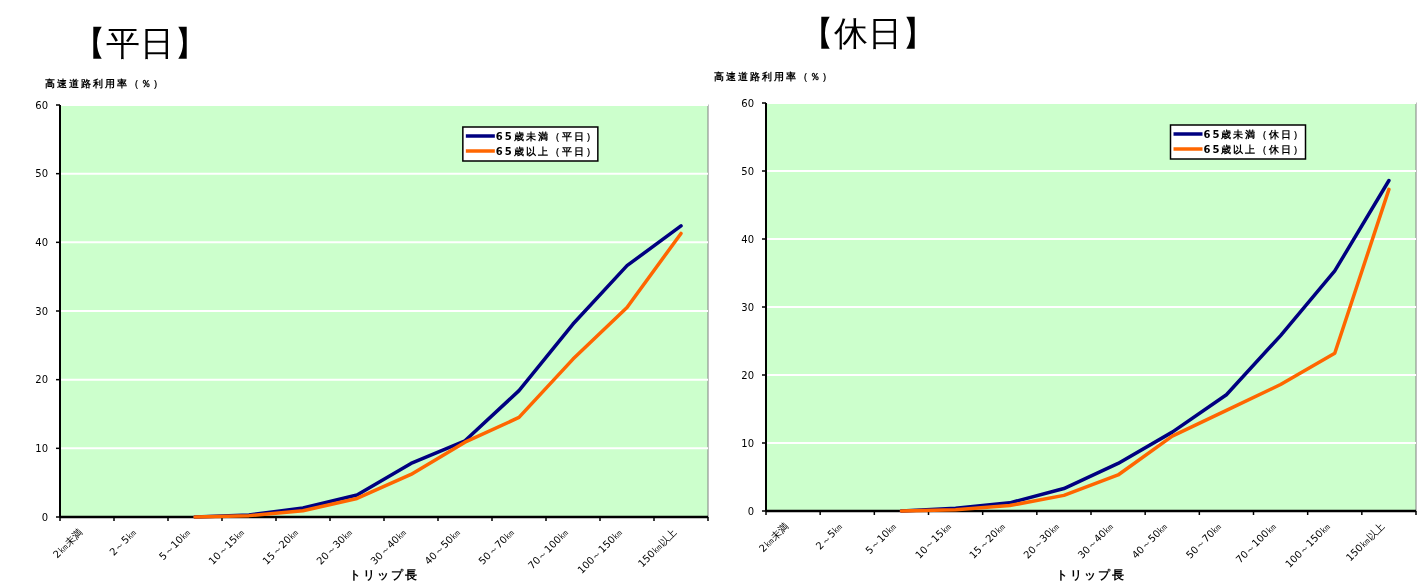 This screenshot has height=585, width=1420. Describe the element at coordinates (546, 136) in the screenshot. I see `legend-label: 65歳未満（平日）` at that location.